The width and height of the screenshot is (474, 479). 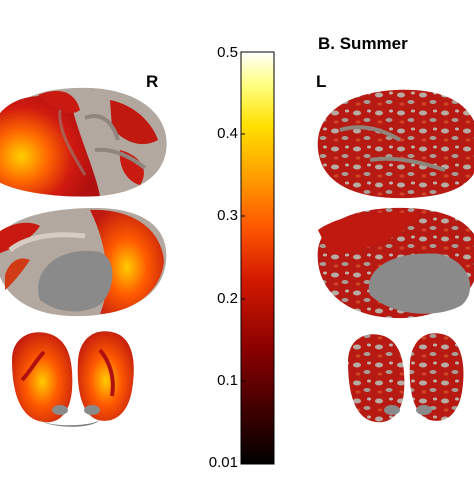 What do you see at coordinates (395, 144) in the screenshot?
I see `left-lateral-surface` at bounding box center [395, 144].